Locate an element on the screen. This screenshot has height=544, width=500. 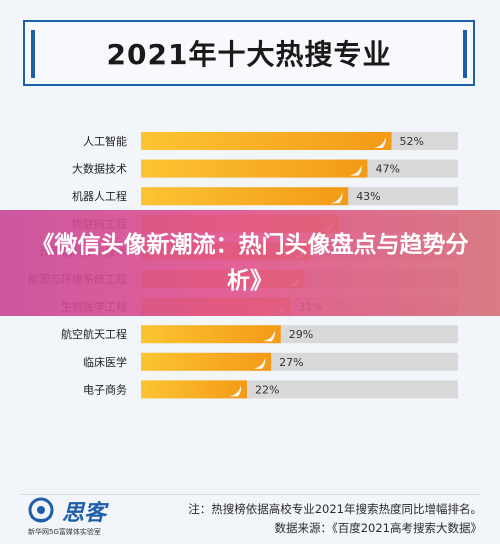
category-label: 临床医学 is located at coordinates (105, 362).